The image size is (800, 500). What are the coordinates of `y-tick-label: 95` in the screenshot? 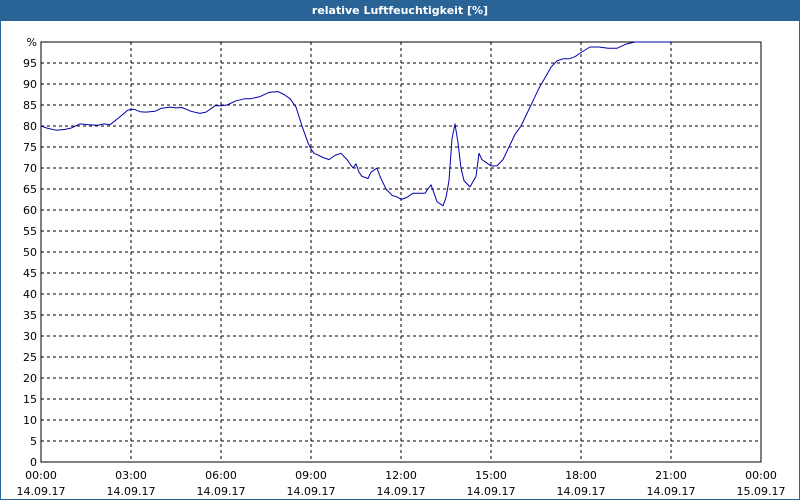 It's located at (30, 63).